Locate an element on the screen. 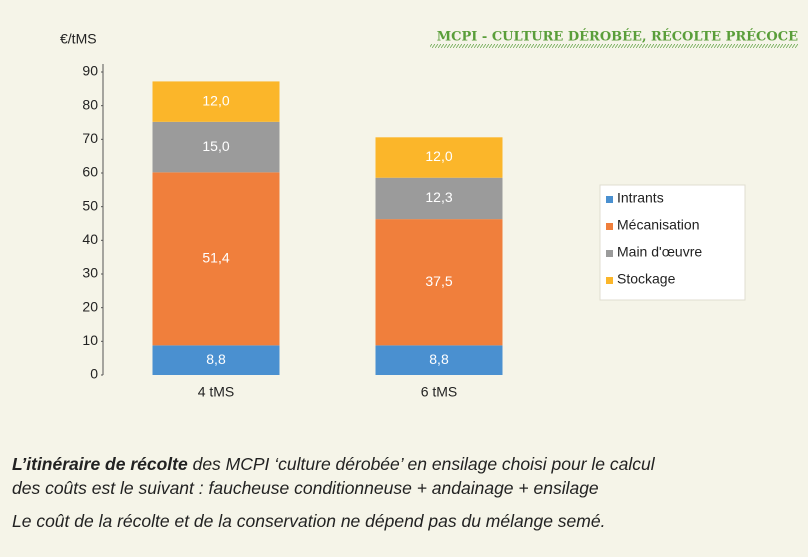  y-tick-label: 50 is located at coordinates (90, 205).